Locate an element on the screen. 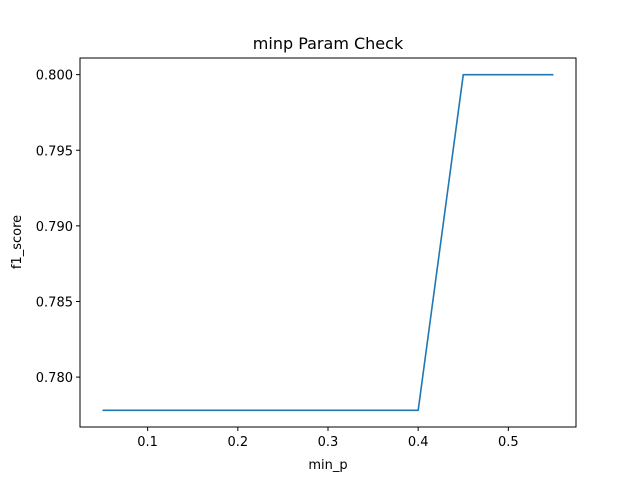  y-axis-ticks: 0.780 0.785 0.790 0.795 0.800 is located at coordinates (58, 227).